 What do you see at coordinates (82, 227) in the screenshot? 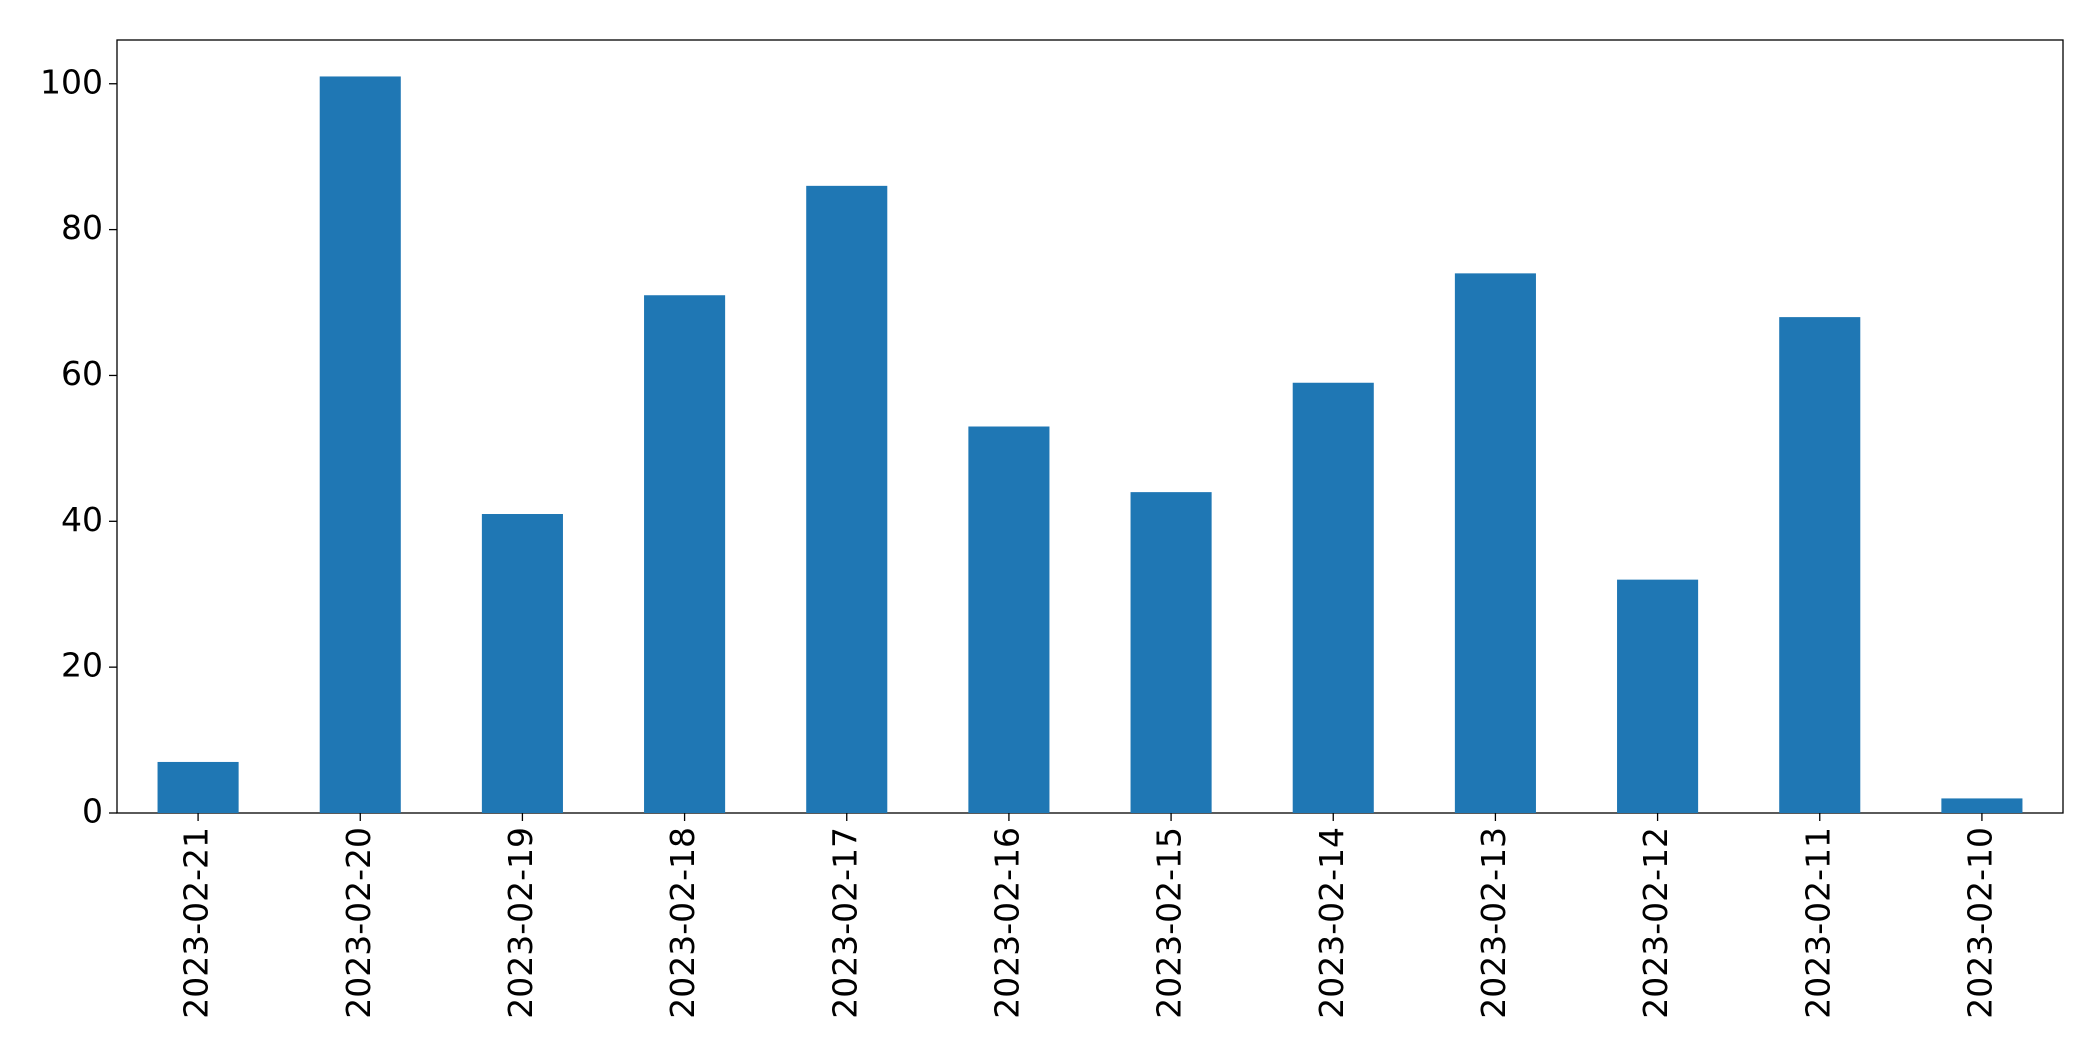
I see `y-tick-label: 80` at bounding box center [82, 227].